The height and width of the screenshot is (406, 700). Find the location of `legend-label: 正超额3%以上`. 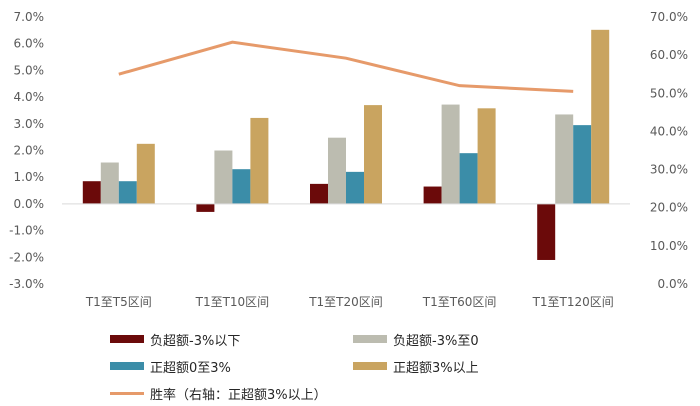

legend-label: 正超额3%以上 is located at coordinates (436, 368).